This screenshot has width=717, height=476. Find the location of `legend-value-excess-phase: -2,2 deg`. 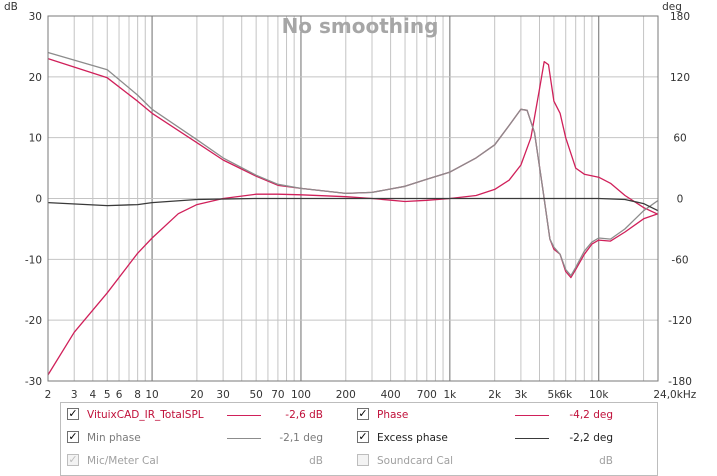

legend-value-excess-phase: -2,2 deg is located at coordinates (591, 438).